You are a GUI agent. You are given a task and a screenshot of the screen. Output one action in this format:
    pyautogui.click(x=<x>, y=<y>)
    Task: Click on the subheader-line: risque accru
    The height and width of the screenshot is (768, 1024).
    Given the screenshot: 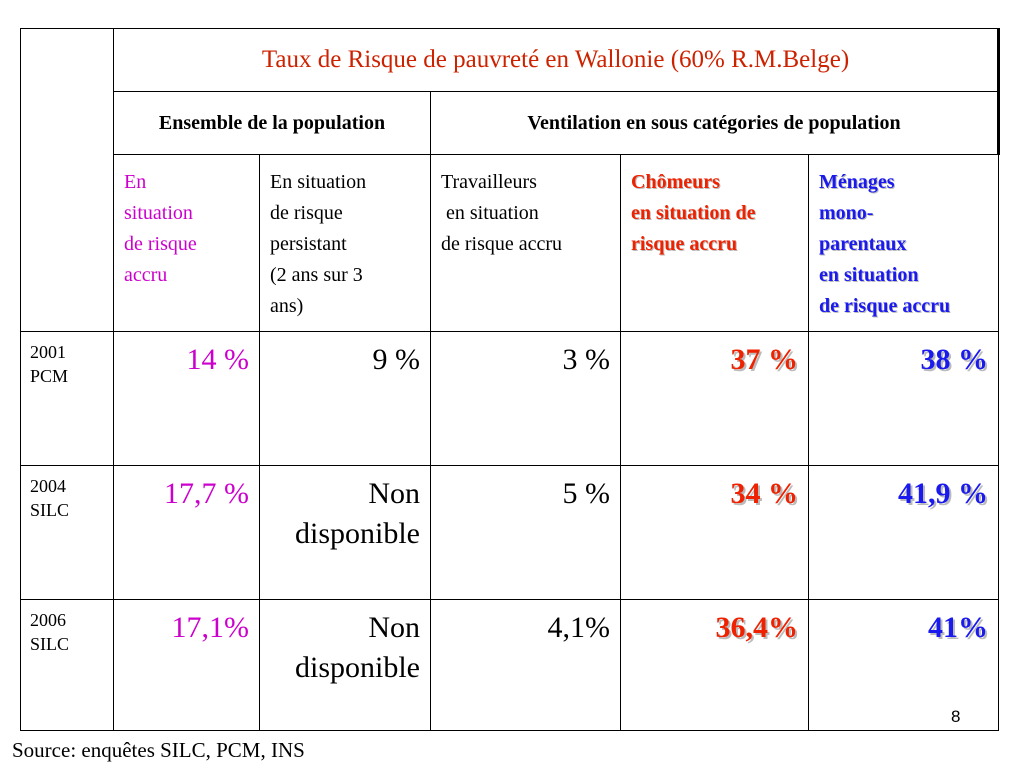 What is the action you would take?
    pyautogui.click(x=684, y=244)
    